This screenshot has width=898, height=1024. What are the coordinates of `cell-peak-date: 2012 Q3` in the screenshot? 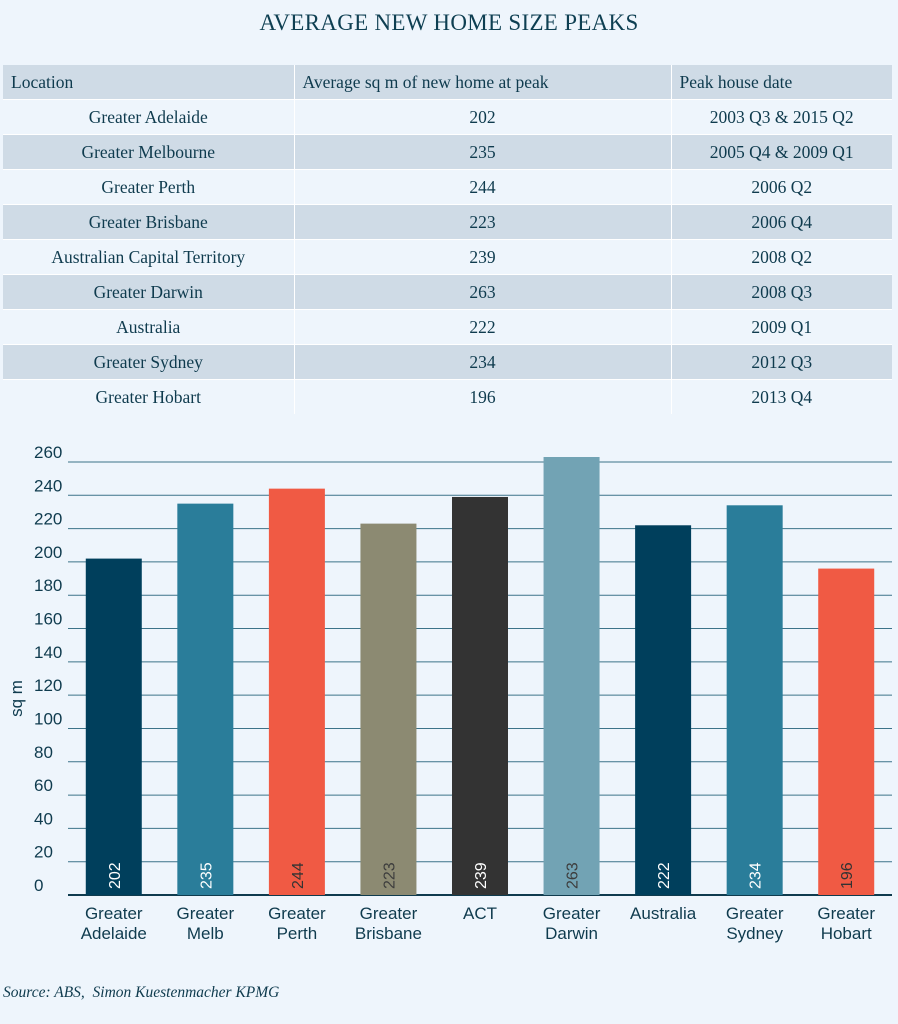 It's located at (782, 361).